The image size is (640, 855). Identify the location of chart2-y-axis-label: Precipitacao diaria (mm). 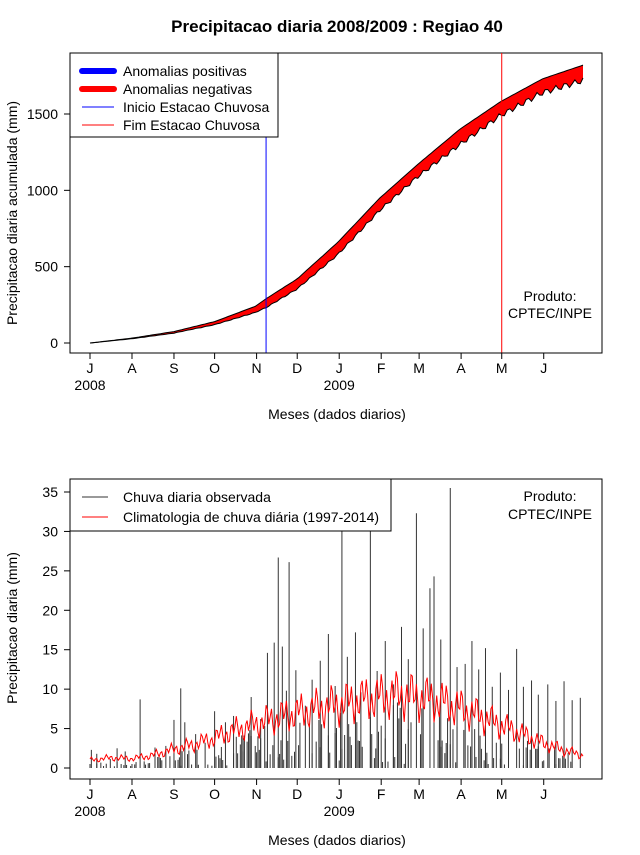
(12, 628).